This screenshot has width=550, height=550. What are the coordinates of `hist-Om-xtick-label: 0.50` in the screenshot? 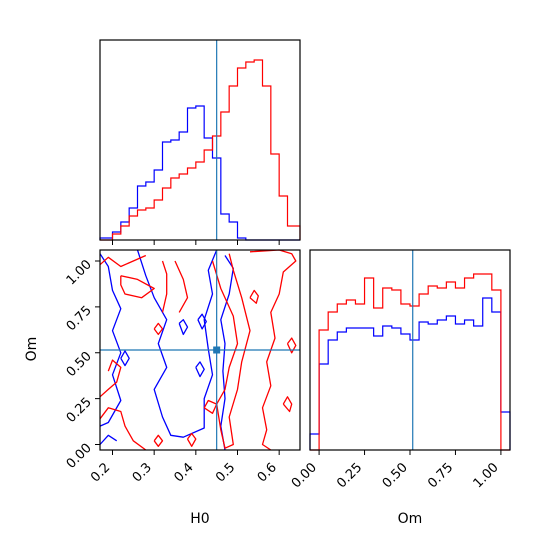 It's located at (395, 475).